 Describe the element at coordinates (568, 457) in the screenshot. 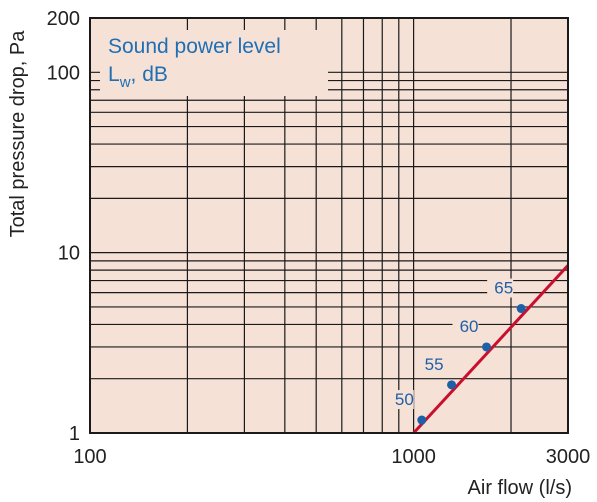

I see `x-tick-label: 3000` at that location.